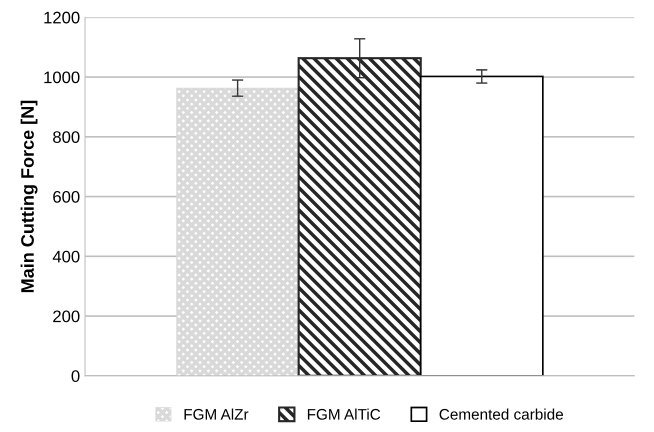 Image resolution: width=654 pixels, height=432 pixels. What do you see at coordinates (62, 77) in the screenshot?
I see `y-tick-label: 1000` at bounding box center [62, 77].